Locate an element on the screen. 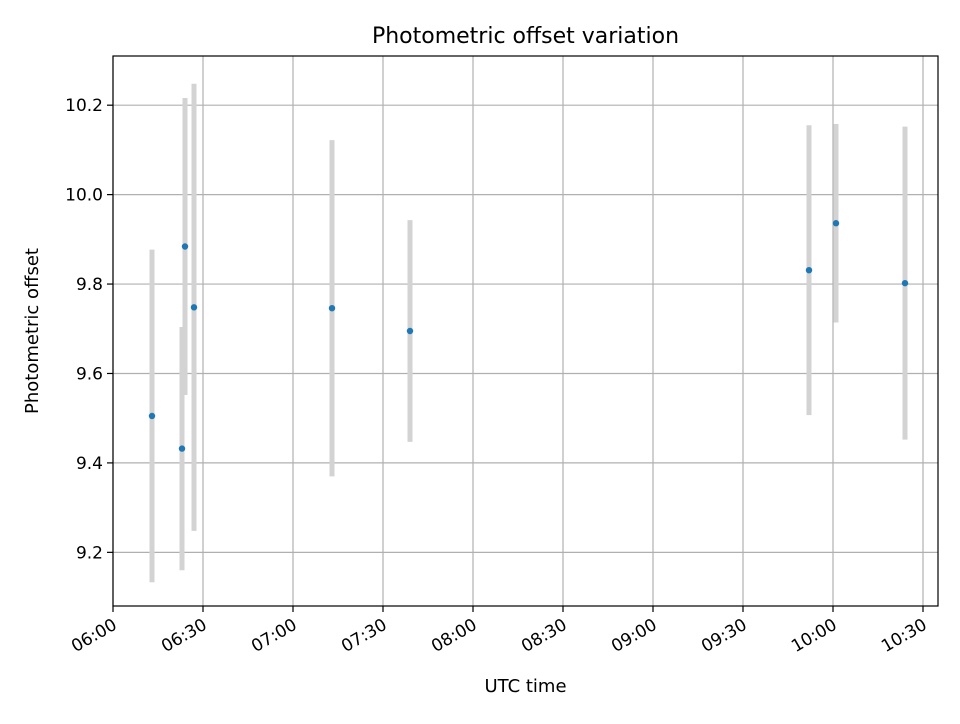  x-tick-label: 07:00 is located at coordinates (274, 636).